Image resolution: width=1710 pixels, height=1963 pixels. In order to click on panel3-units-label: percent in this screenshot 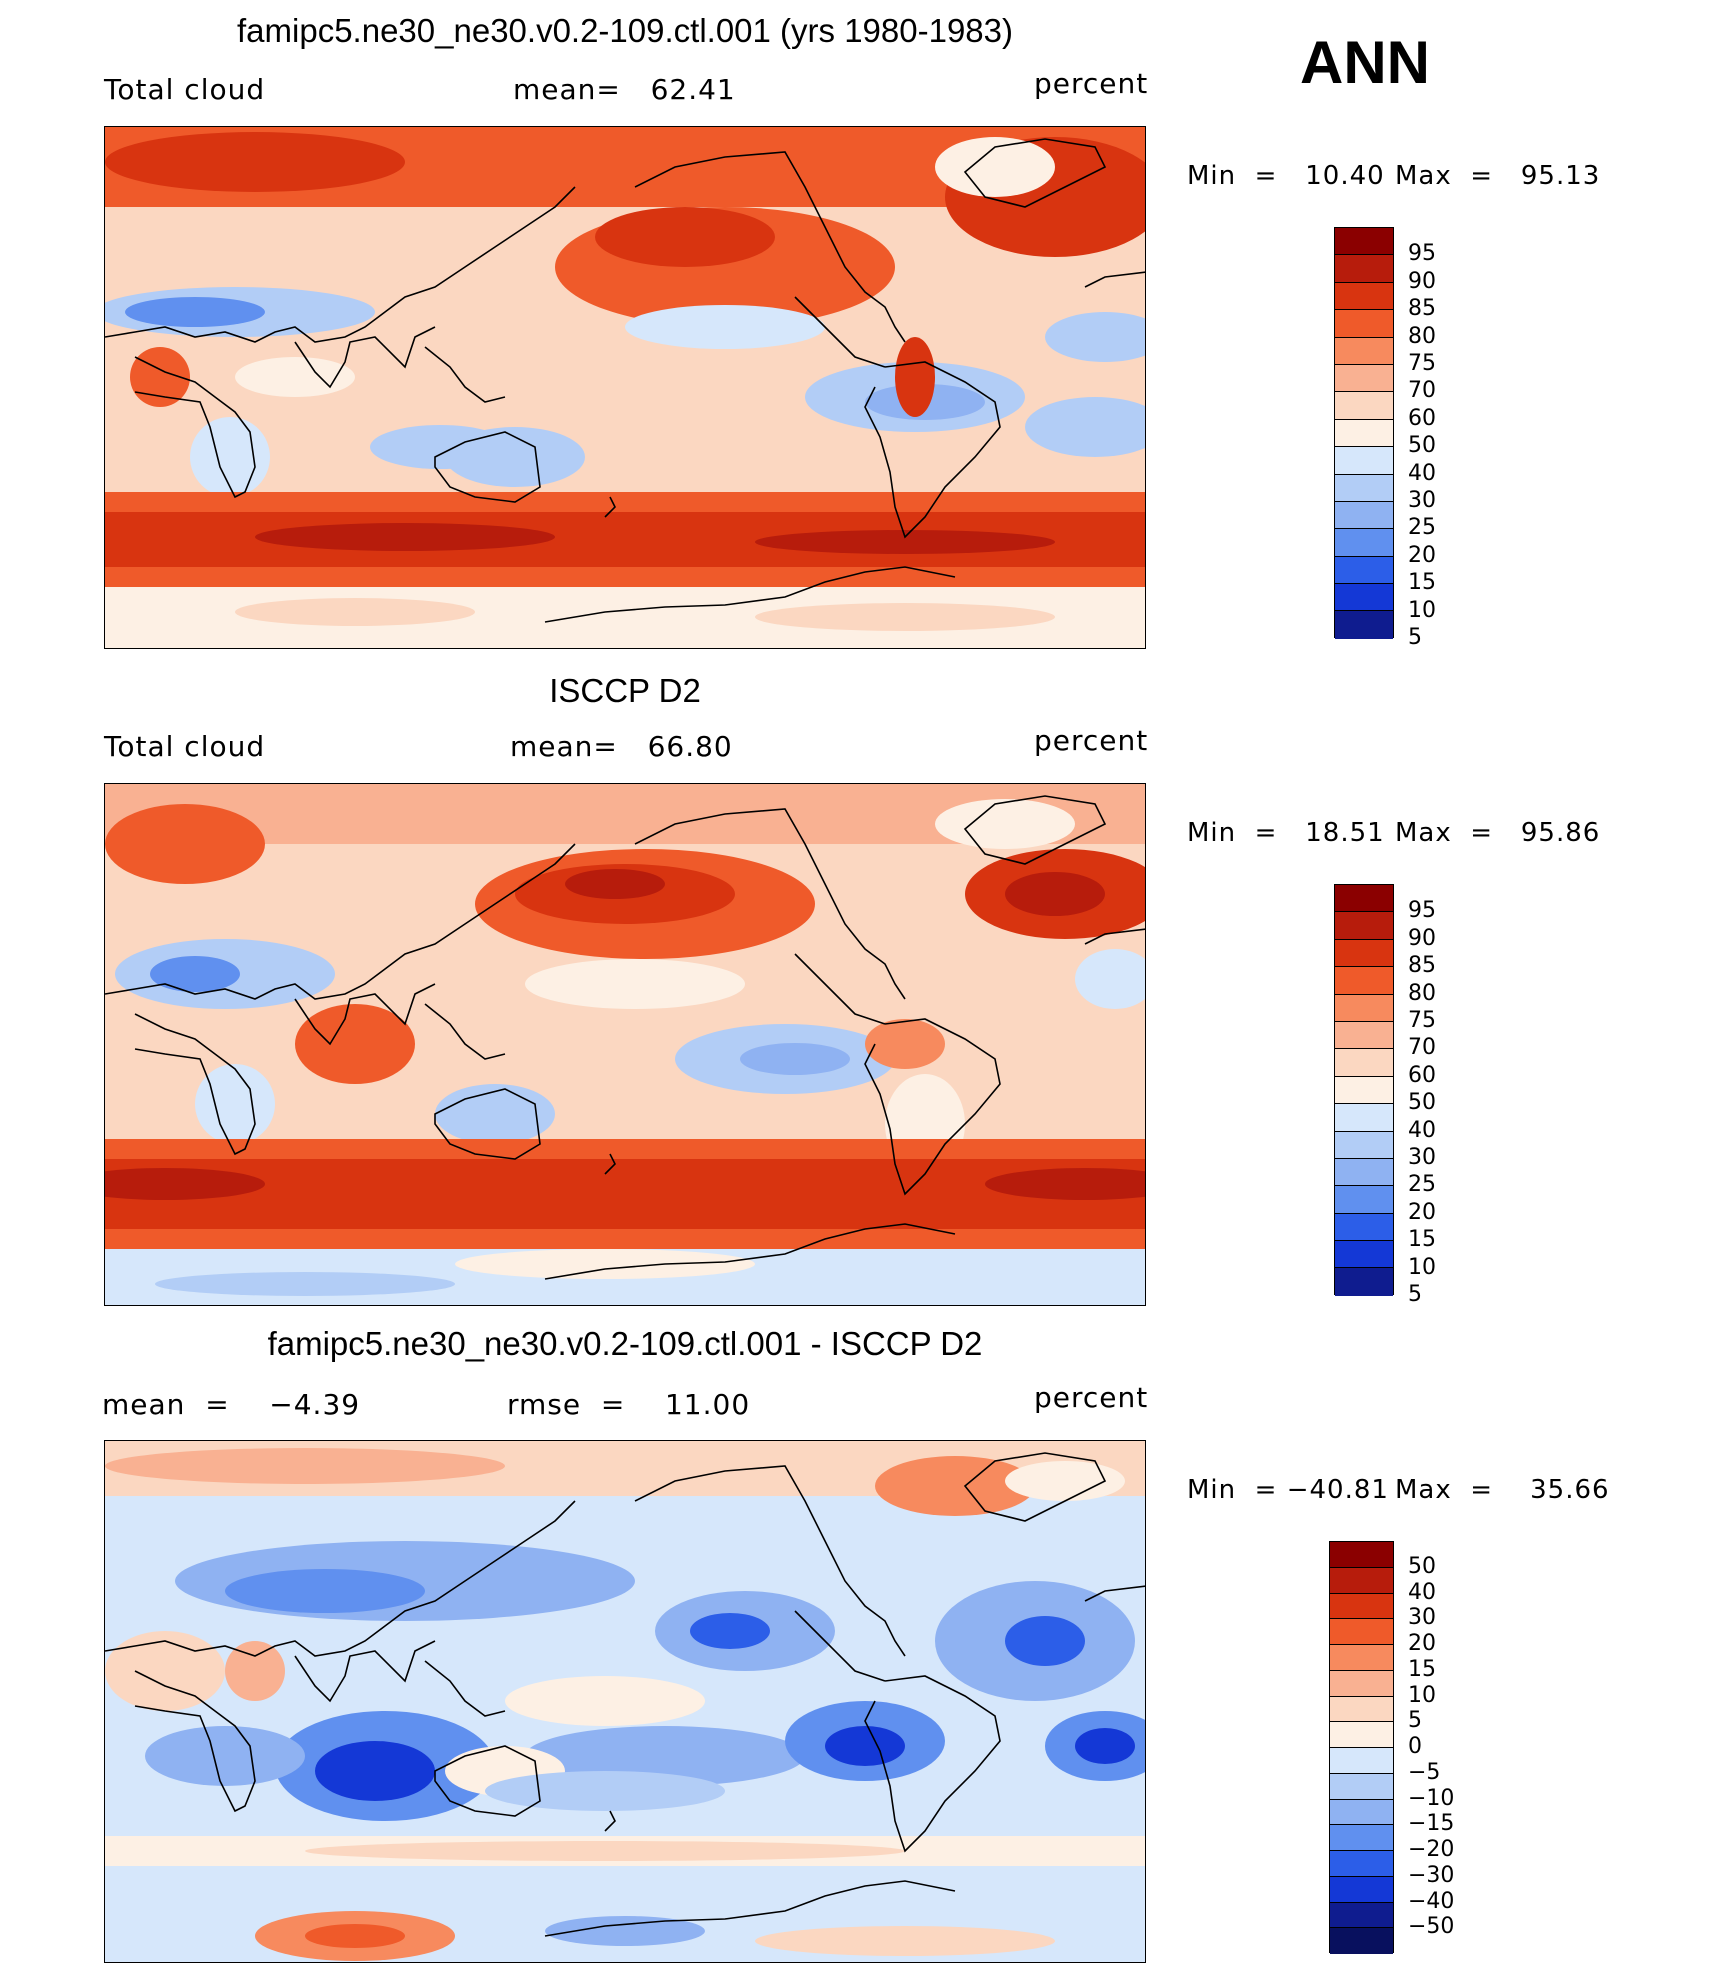, I will do `click(1091, 1397)`.